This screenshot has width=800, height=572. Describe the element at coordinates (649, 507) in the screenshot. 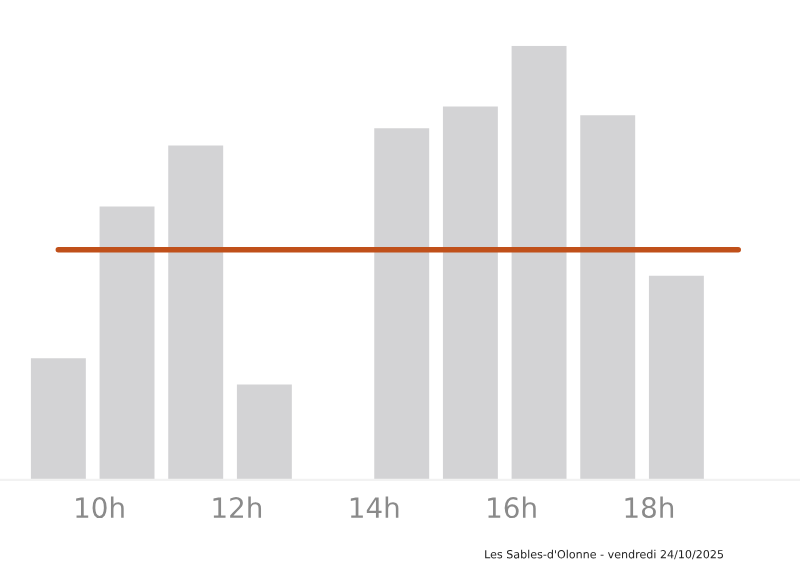

I see `x-tick-label: 18h` at that location.